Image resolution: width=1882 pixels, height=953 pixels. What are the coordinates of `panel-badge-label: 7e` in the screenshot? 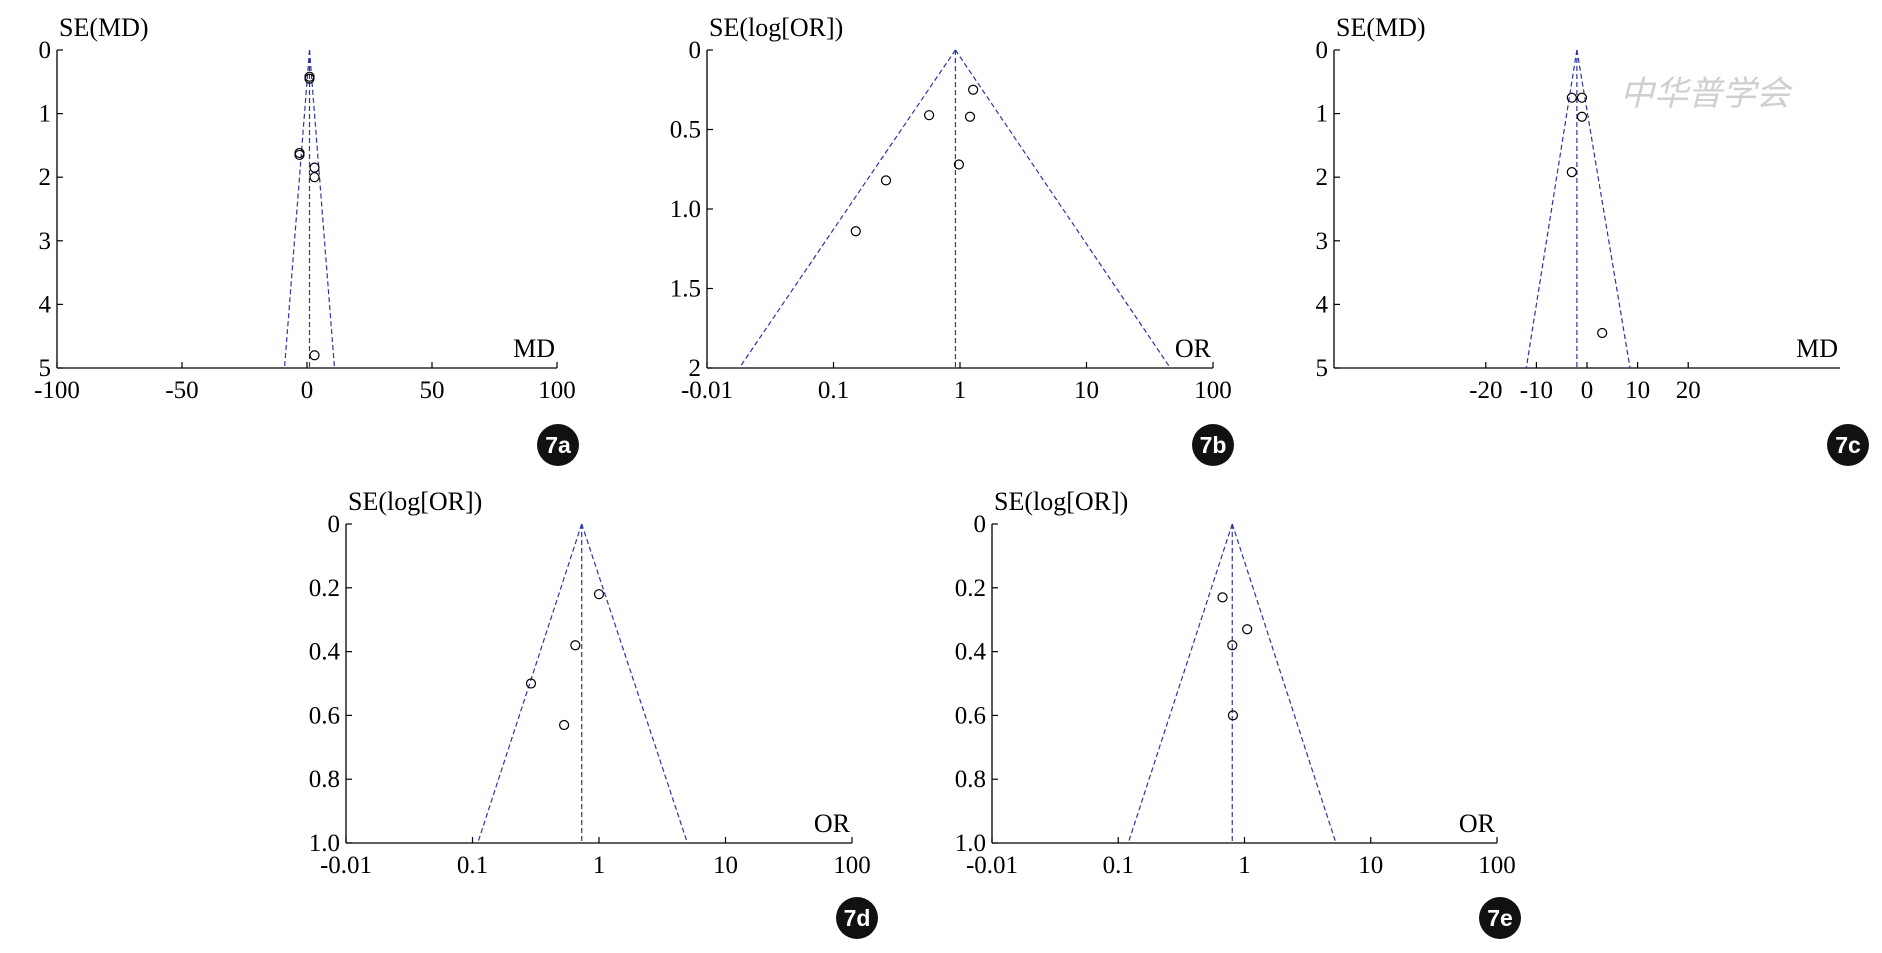 It's located at (1500, 918).